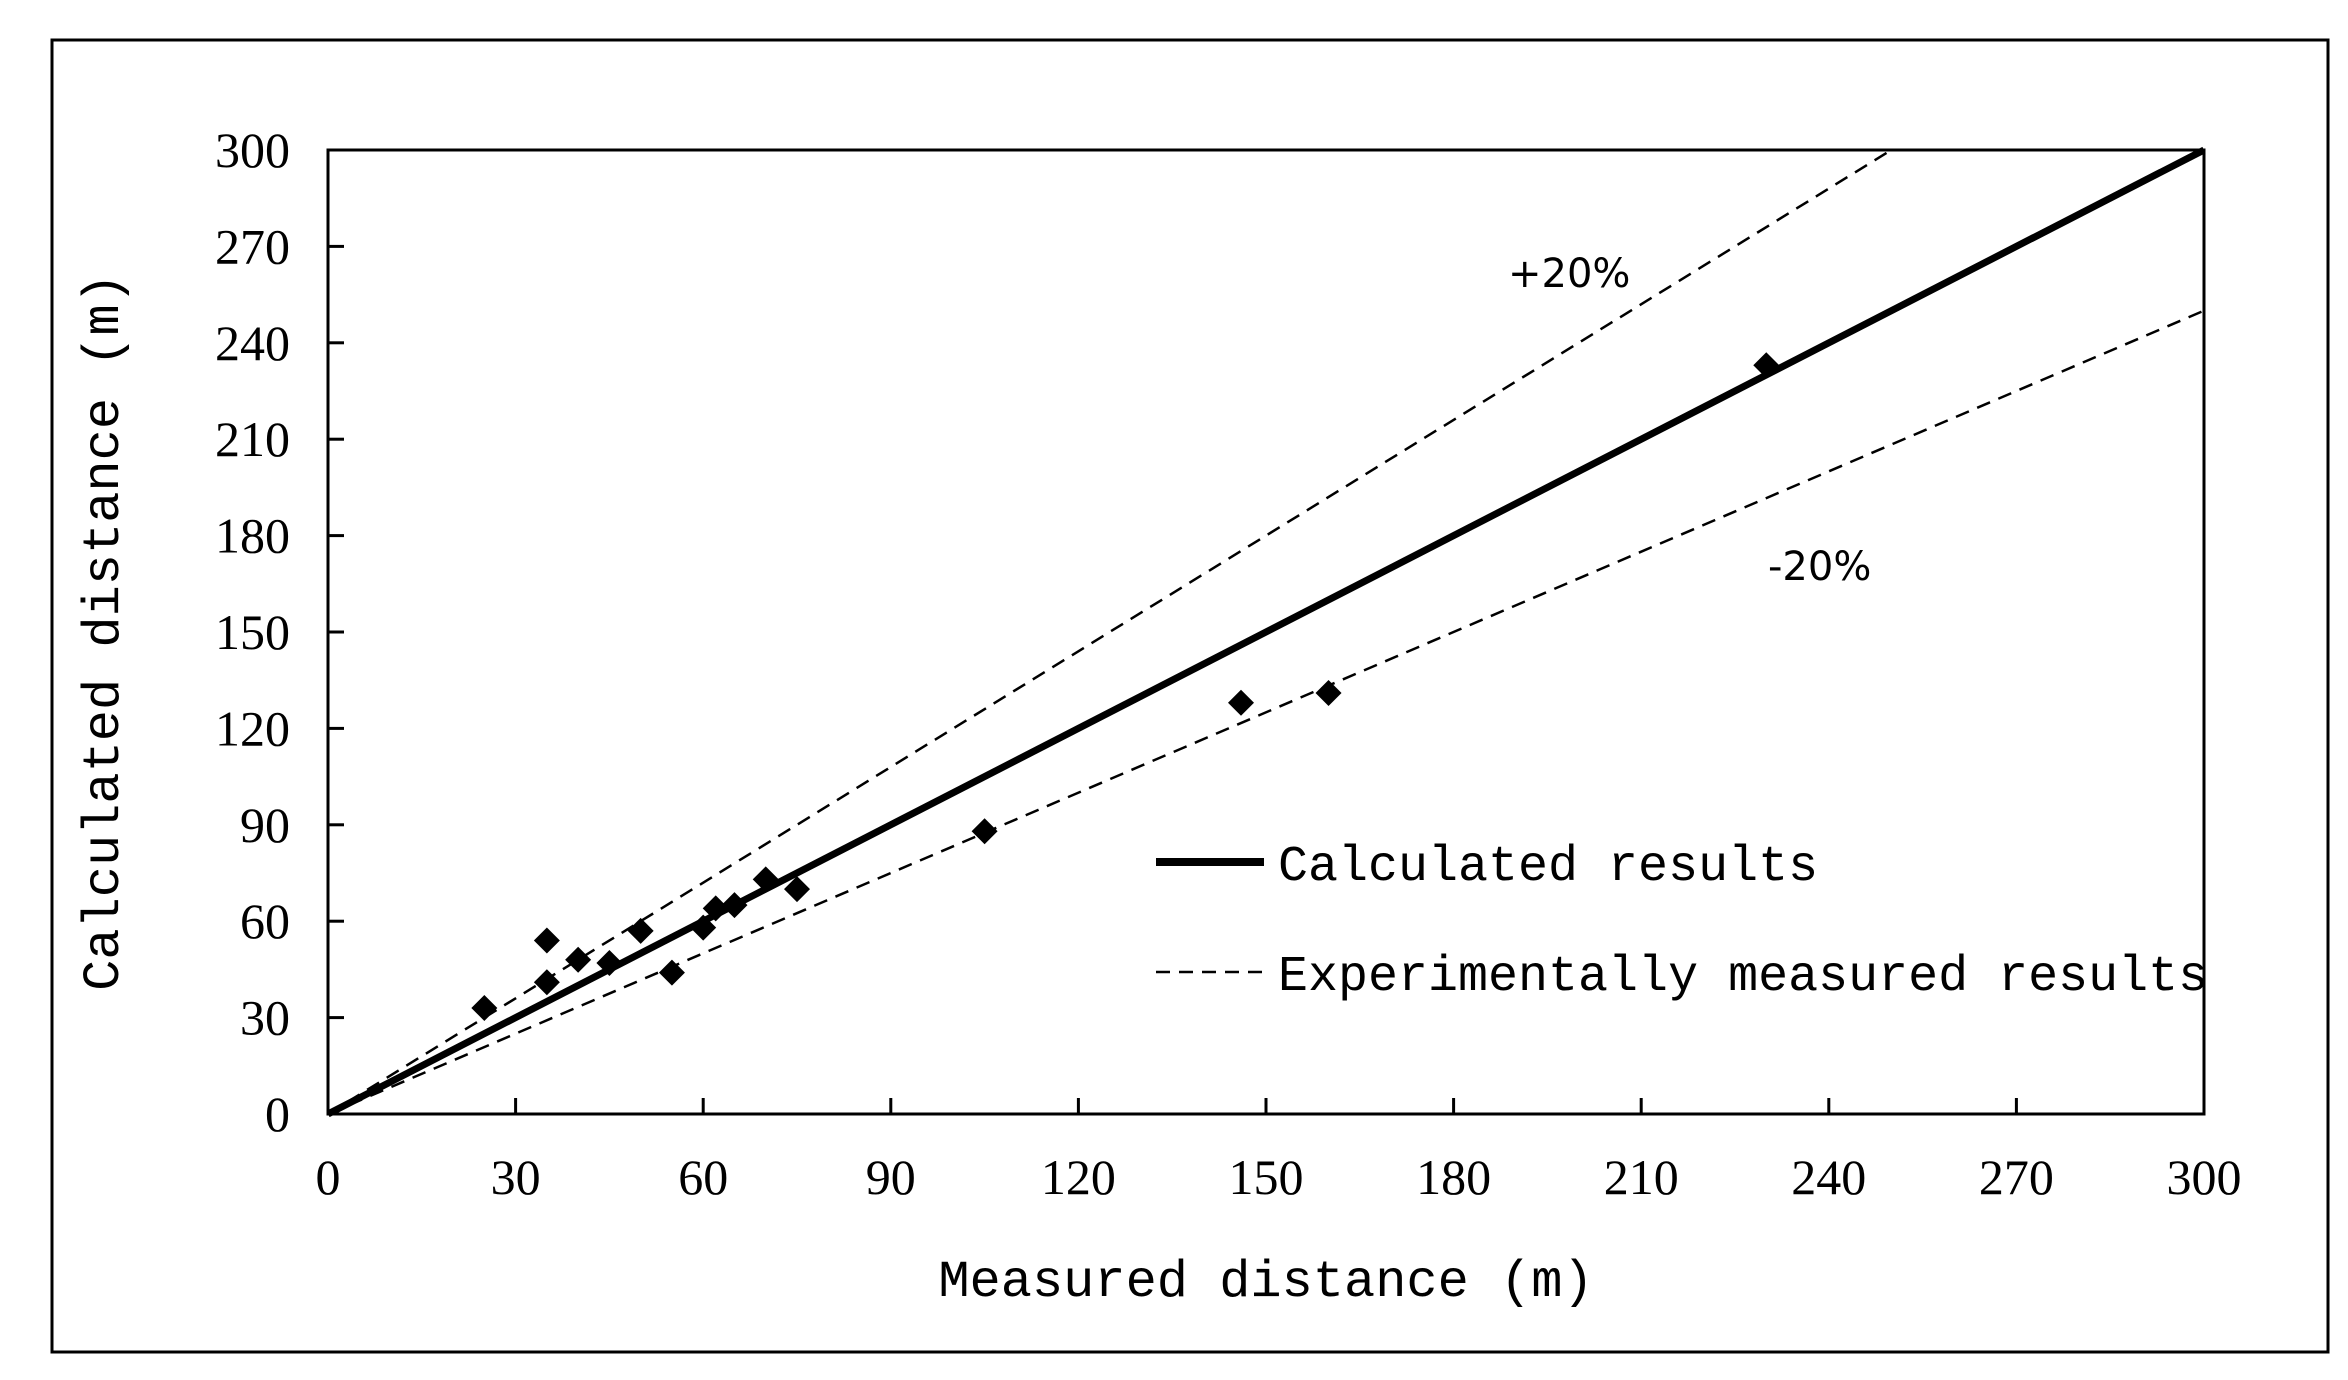 This screenshot has width=2348, height=1380. Describe the element at coordinates (1828, 1177) in the screenshot. I see `x-tick-label-8: 240` at that location.